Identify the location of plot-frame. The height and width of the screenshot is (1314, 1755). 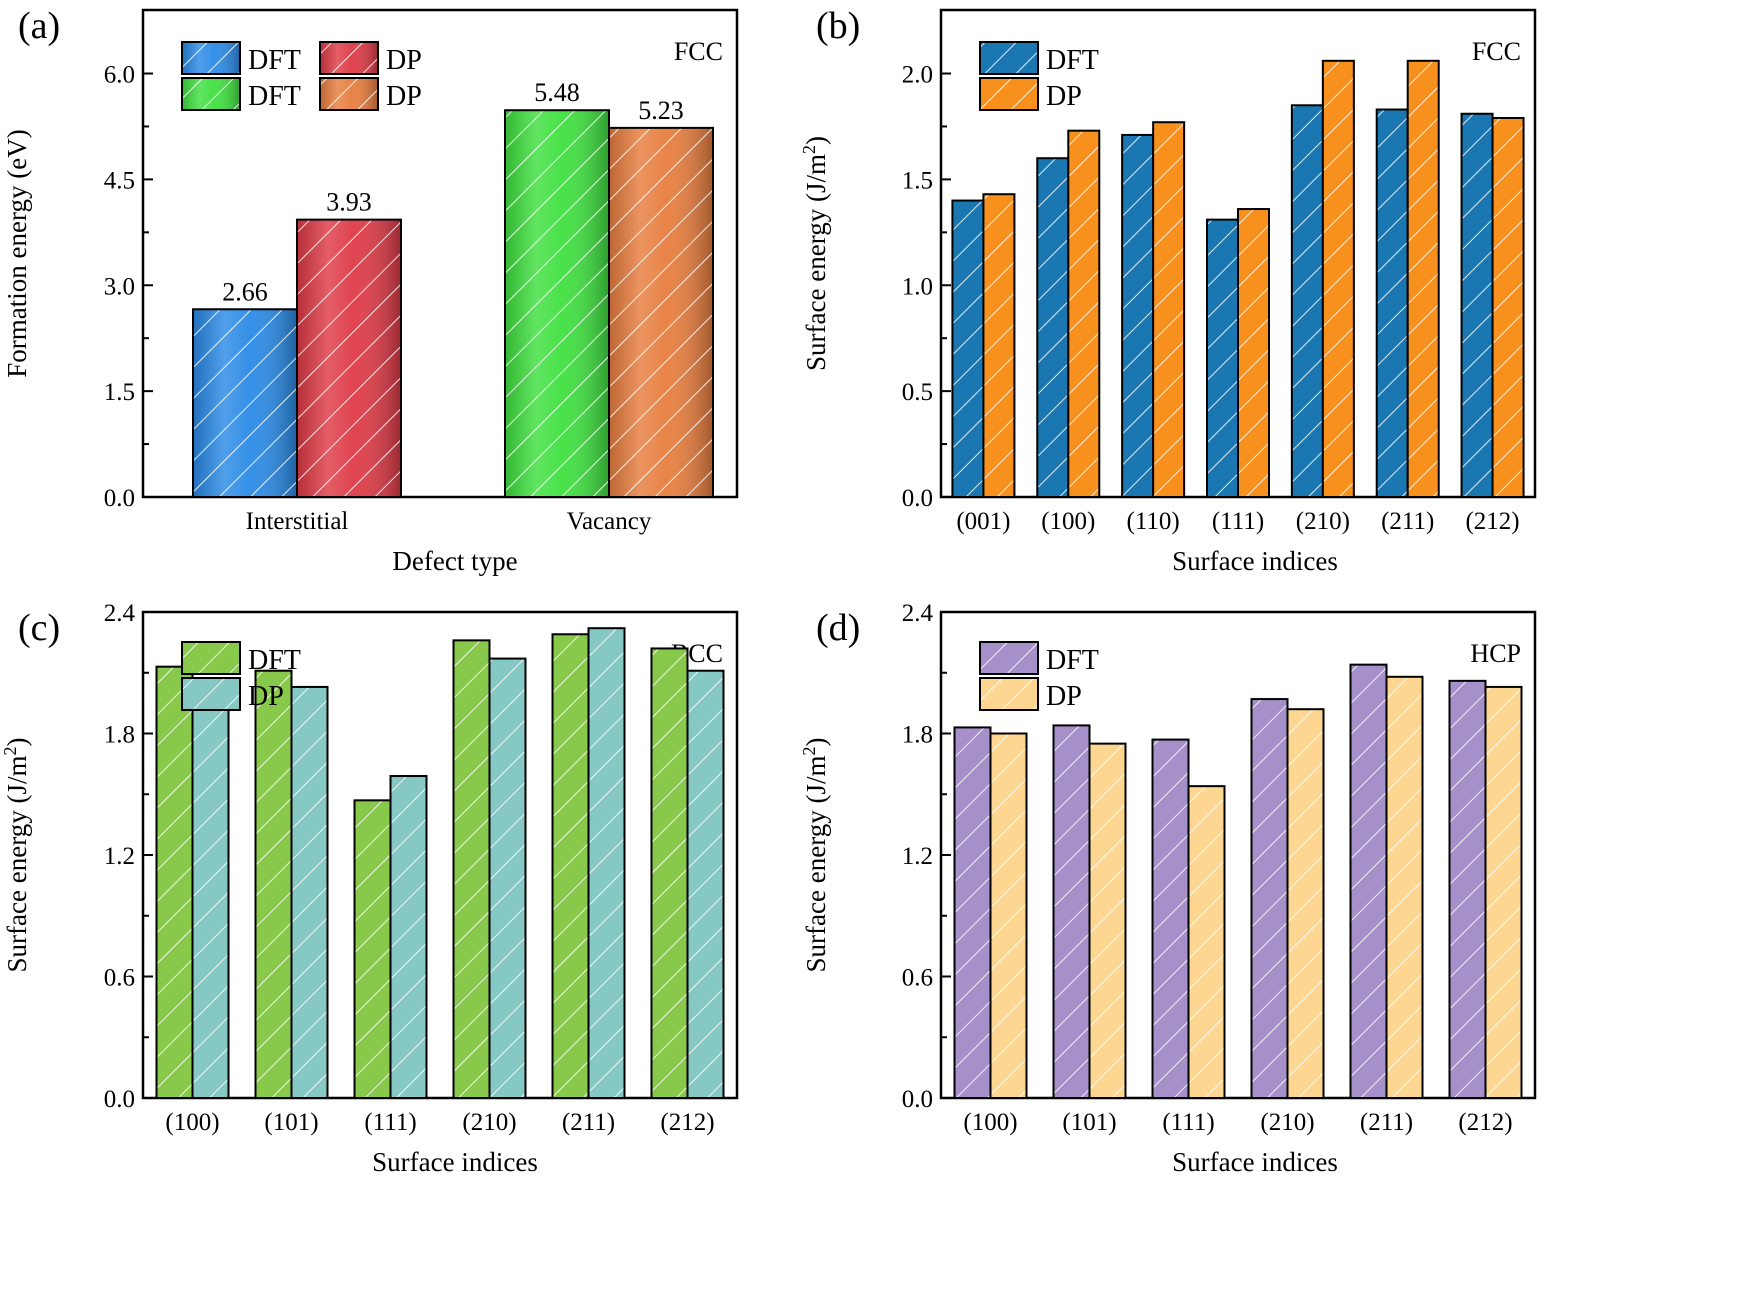
(440, 253).